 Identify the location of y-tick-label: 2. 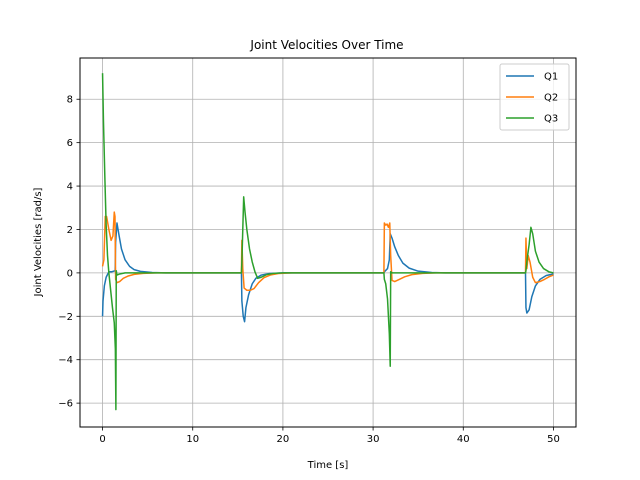
(70, 230).